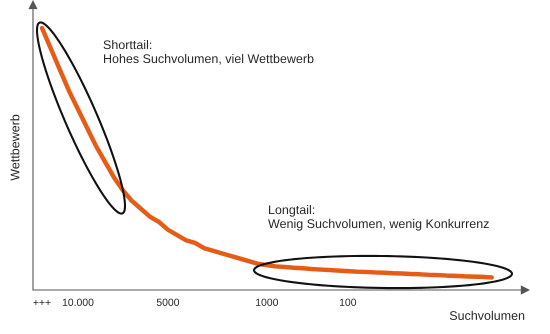 The width and height of the screenshot is (550, 334). I want to click on x-tick-label: 5000, so click(168, 302).